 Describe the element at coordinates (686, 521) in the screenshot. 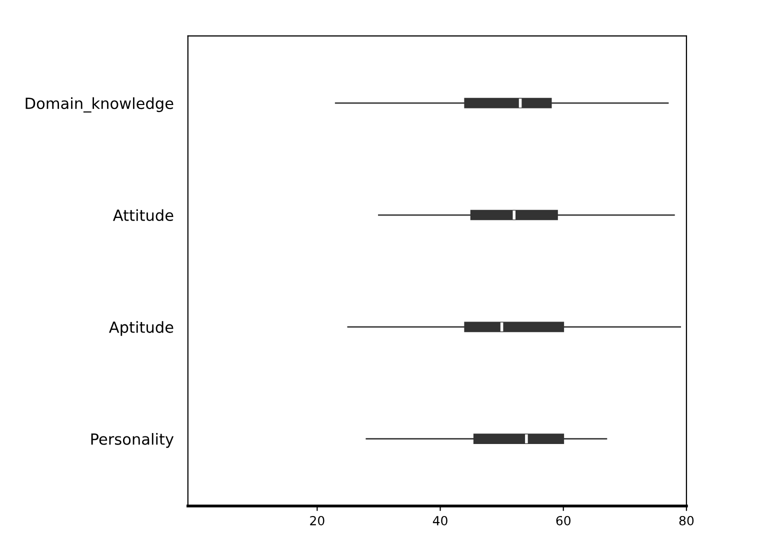

I see `x-tick-label: 80` at that location.